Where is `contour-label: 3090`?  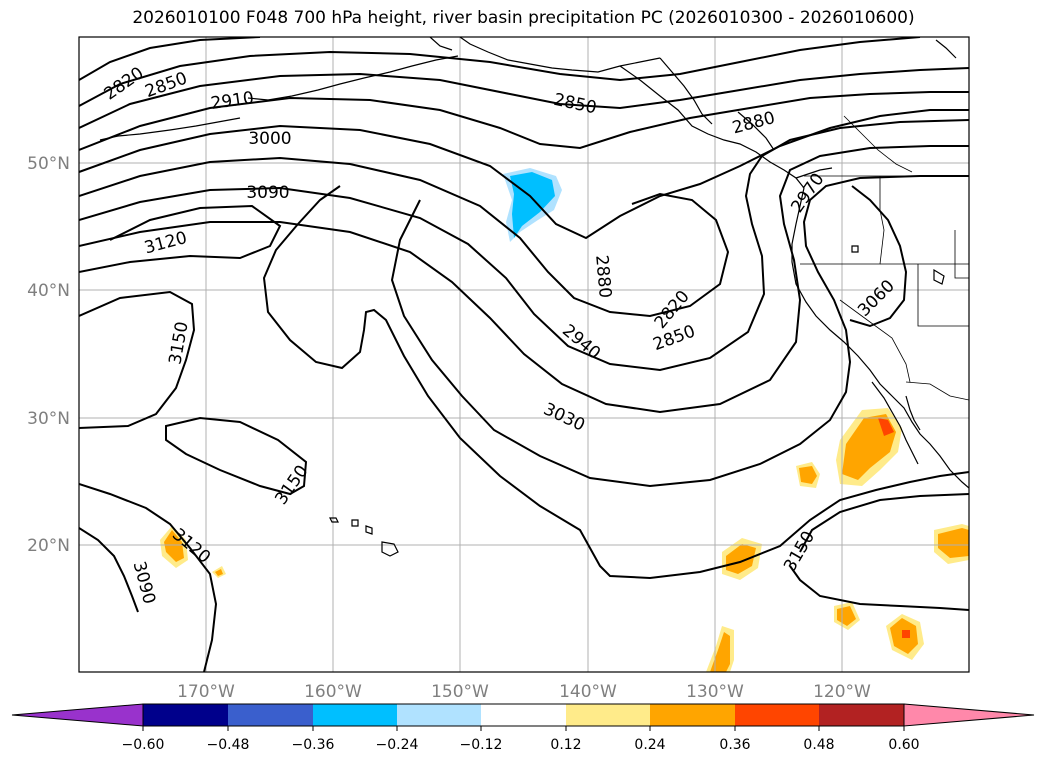 contour-label: 3090 is located at coordinates (267, 193).